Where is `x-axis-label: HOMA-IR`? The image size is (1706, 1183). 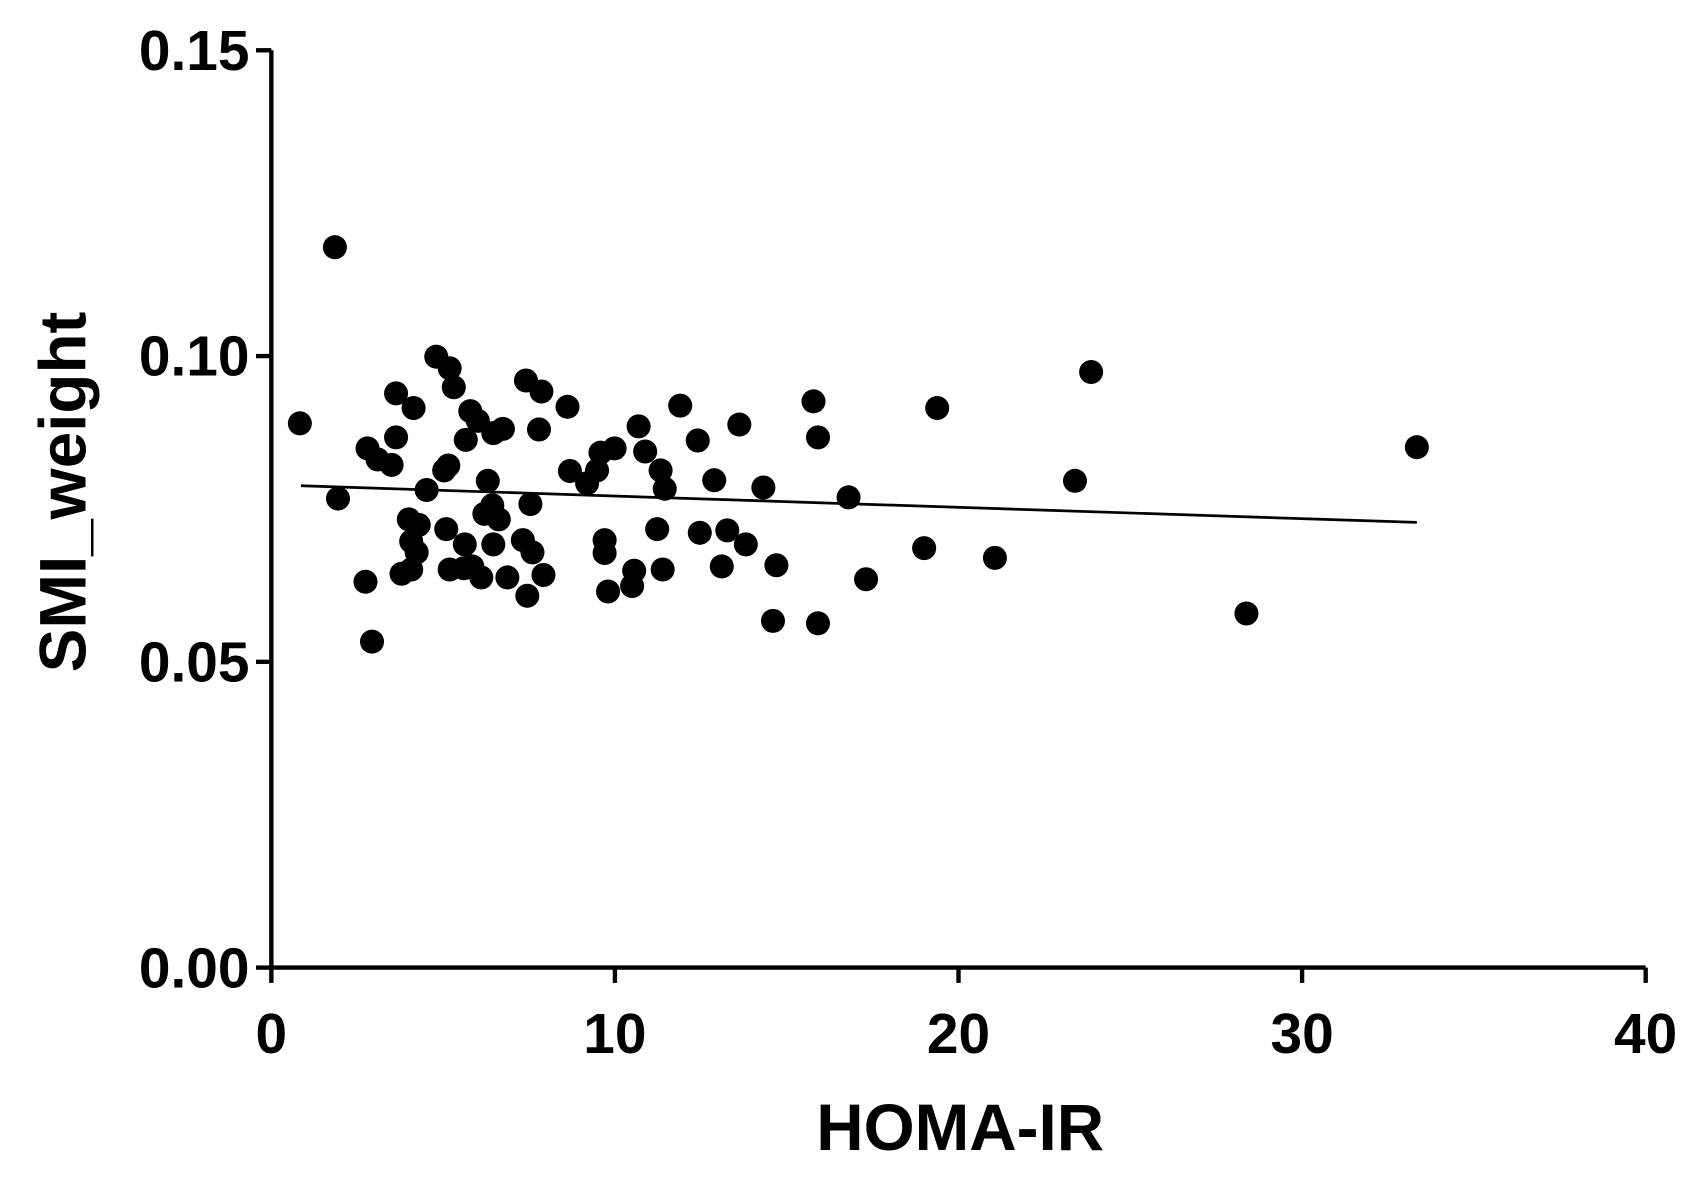 x-axis-label: HOMA-IR is located at coordinates (960, 1127).